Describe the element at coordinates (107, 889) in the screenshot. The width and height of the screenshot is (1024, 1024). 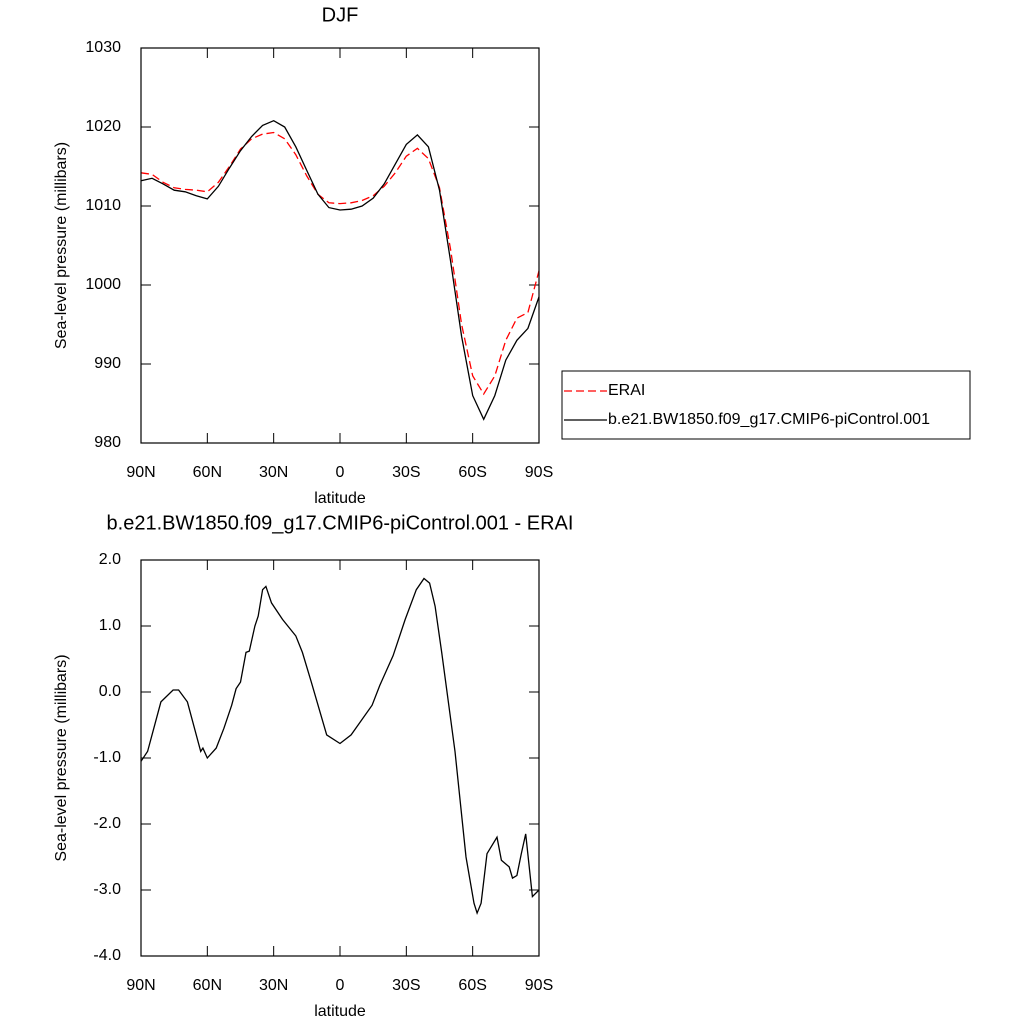
I see `y-tick-label: -3.0` at that location.